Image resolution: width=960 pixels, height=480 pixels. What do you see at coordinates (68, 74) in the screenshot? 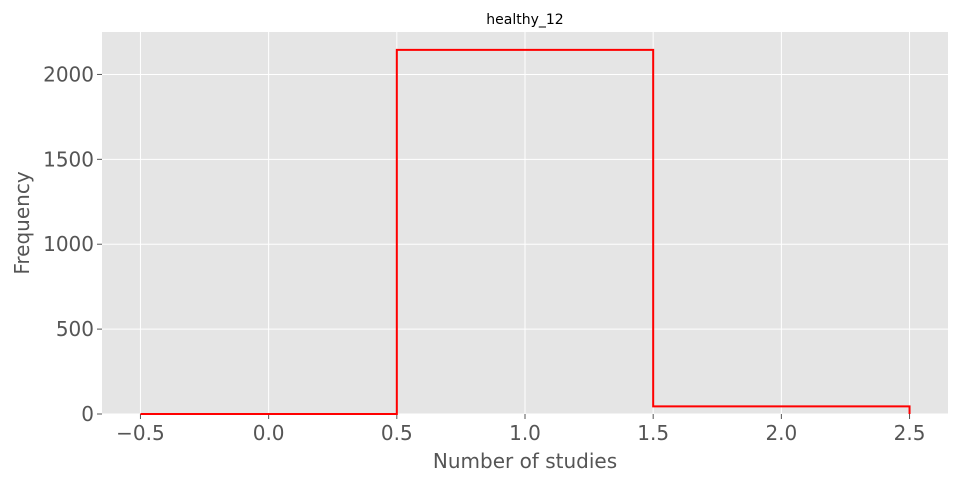
I see `y-tick-label: 2000` at bounding box center [68, 74].